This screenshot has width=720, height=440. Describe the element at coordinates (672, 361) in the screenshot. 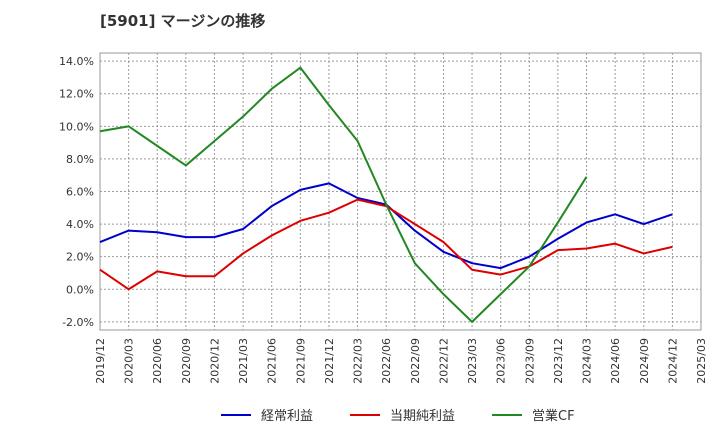

I see `x-tick-label: 2024/12` at that location.